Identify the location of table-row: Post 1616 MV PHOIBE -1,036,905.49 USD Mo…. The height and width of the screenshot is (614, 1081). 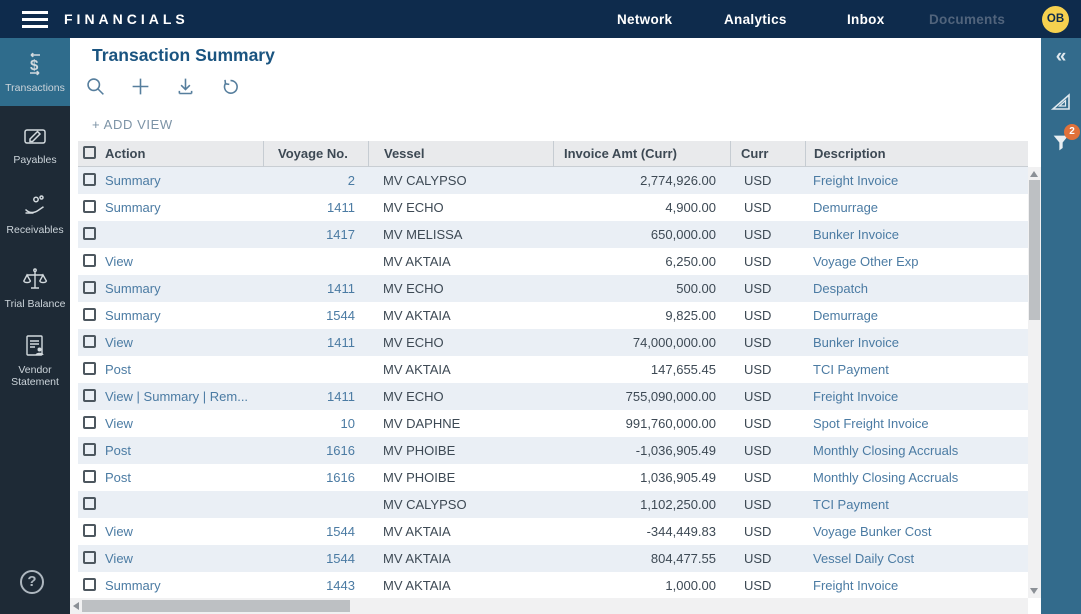
(553, 450).